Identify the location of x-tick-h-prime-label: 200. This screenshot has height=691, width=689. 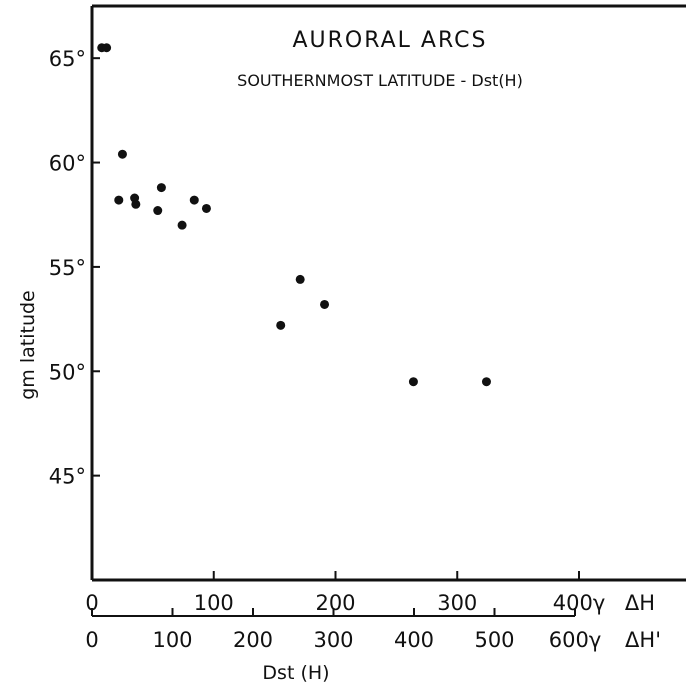
(253, 640).